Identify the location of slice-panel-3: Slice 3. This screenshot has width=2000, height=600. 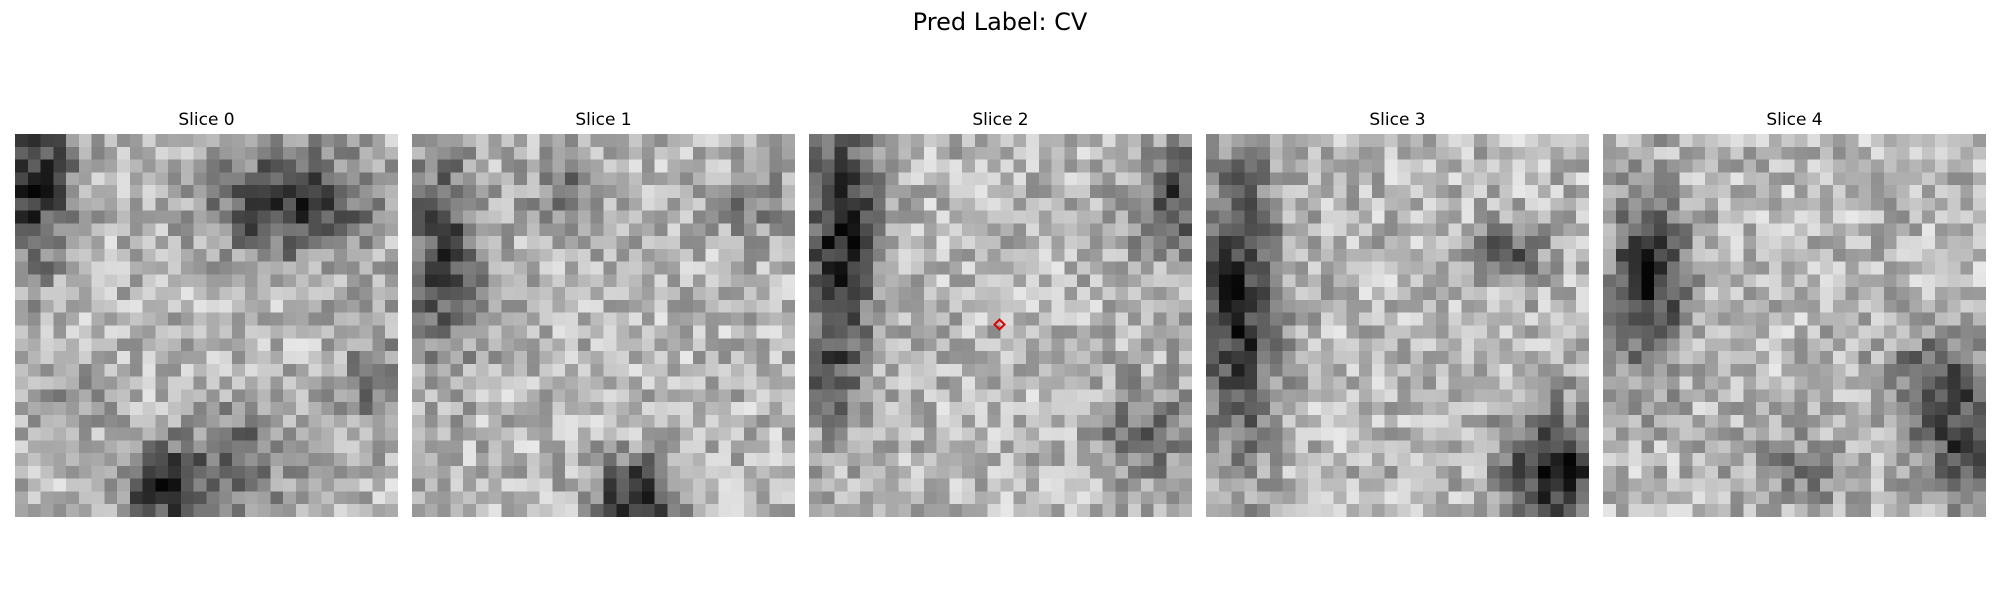
(1397, 312).